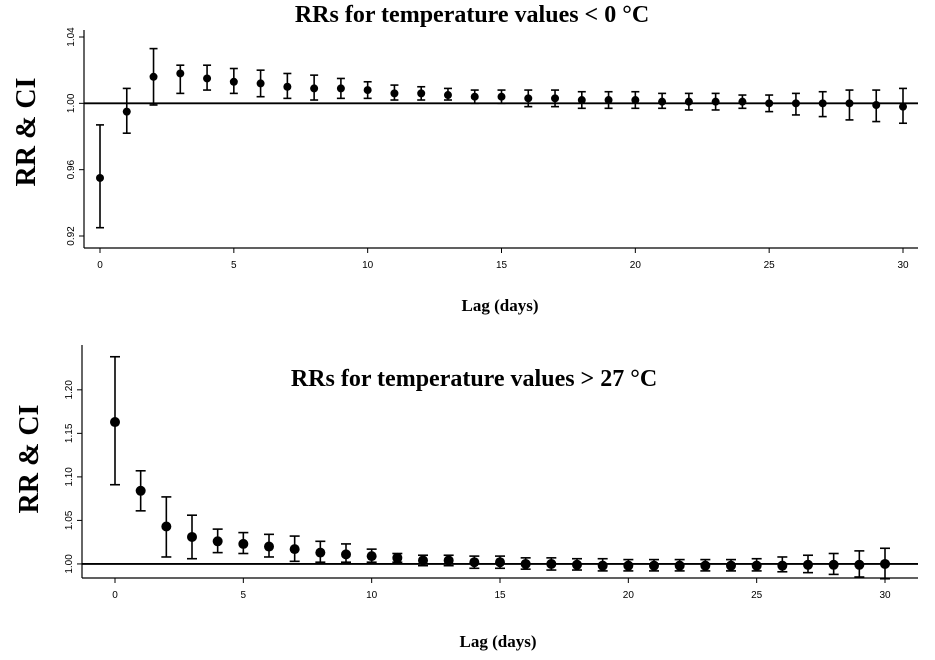 This screenshot has width=935, height=660. I want to click on chart-title: RRs for temperature values > 27 °C, so click(474, 379).